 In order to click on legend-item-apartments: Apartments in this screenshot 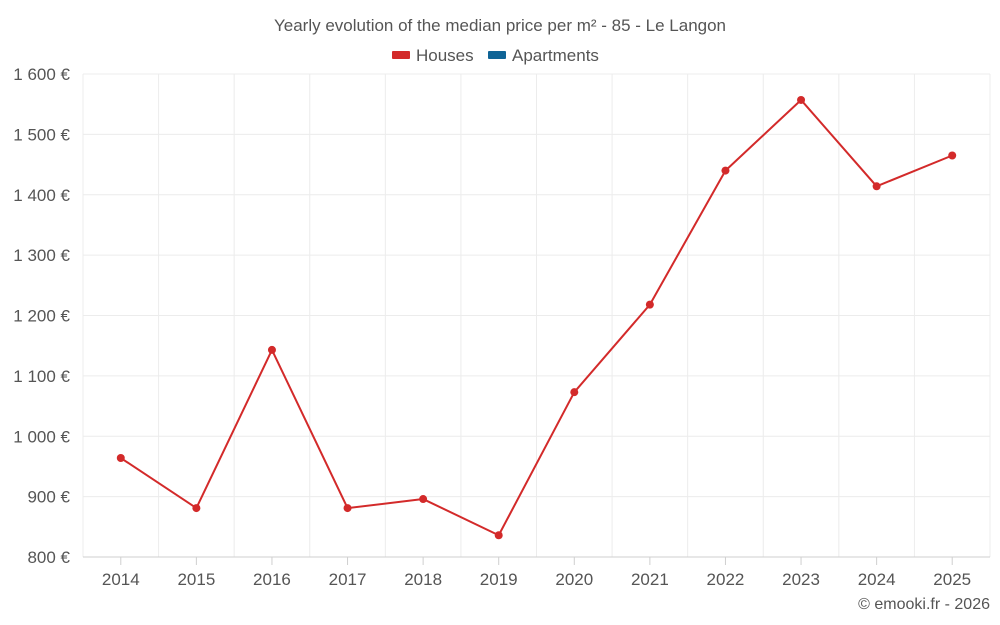, I will do `click(543, 55)`.